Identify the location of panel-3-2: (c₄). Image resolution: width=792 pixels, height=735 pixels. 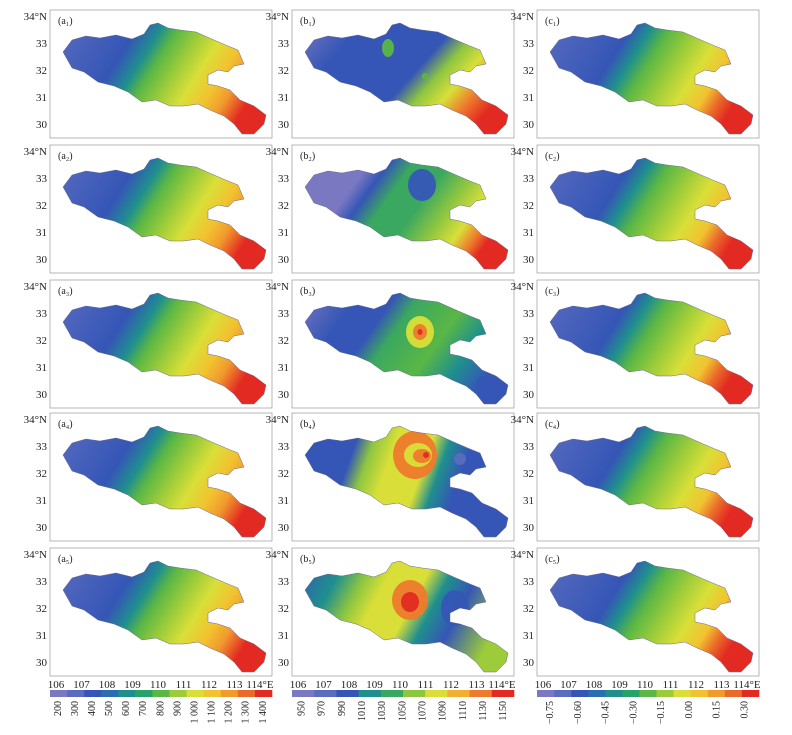
(648, 477).